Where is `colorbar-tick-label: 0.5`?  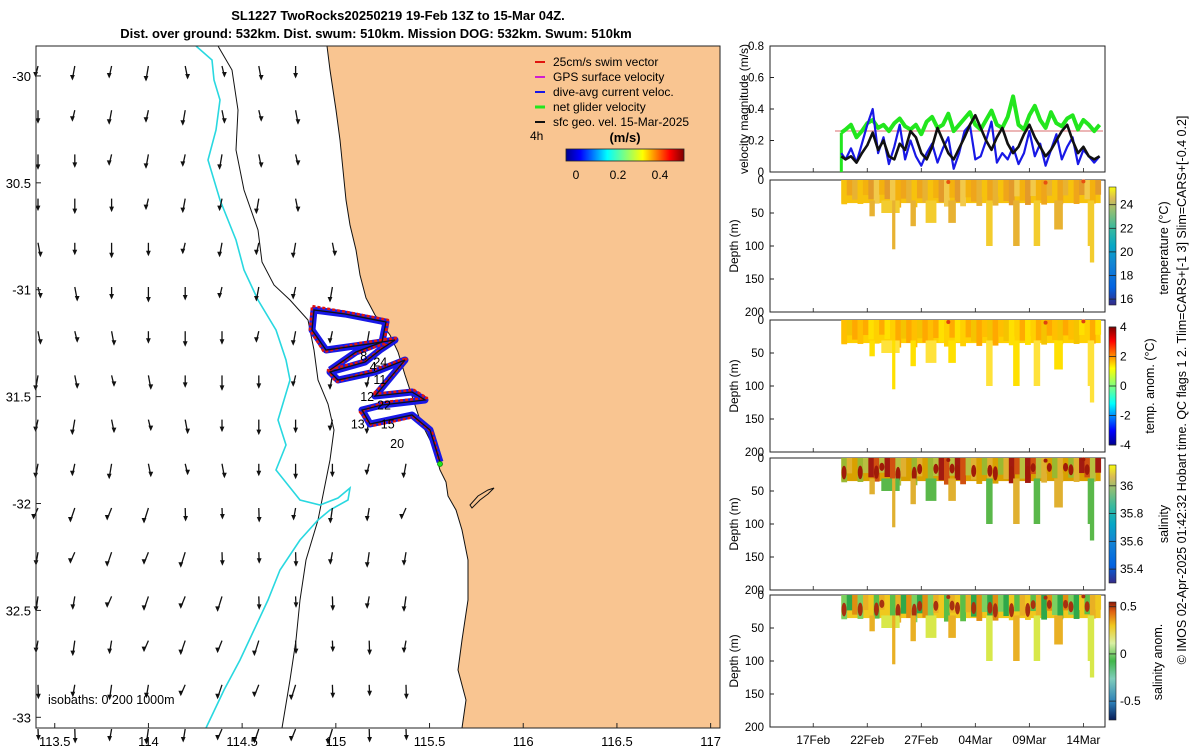
colorbar-tick-label: 0.5 is located at coordinates (1128, 607).